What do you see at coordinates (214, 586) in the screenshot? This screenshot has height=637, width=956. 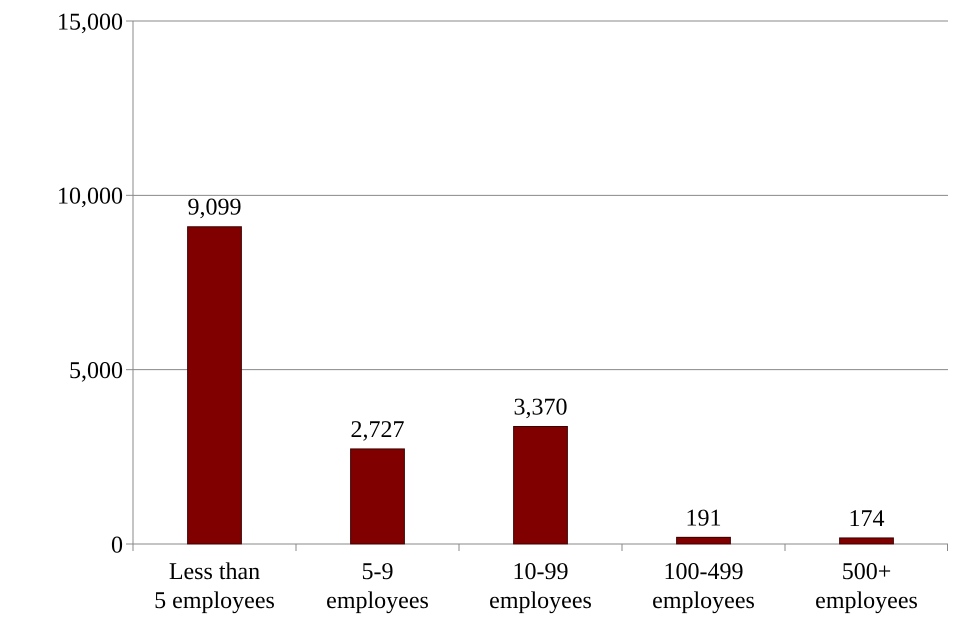 I see `x-tick-label: Less than 5 employees` at bounding box center [214, 586].